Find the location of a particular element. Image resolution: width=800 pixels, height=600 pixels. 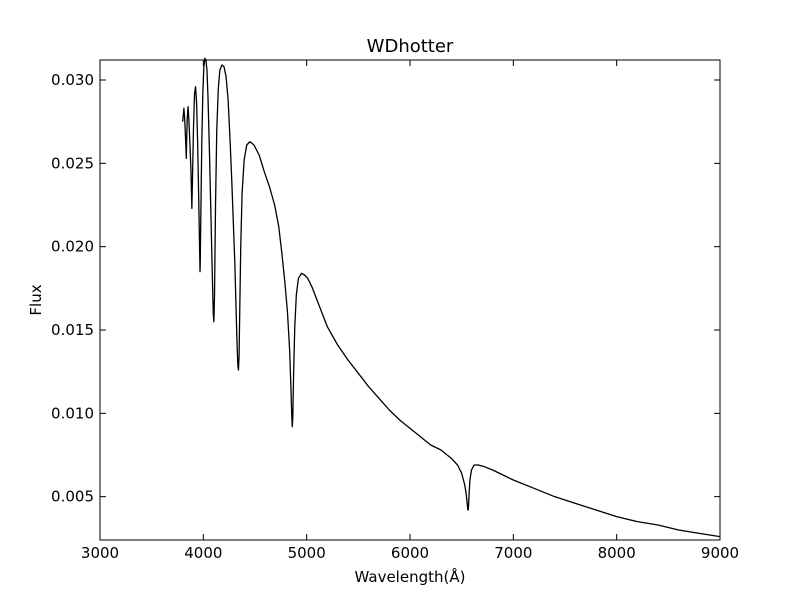

x-tick-label: 5000 is located at coordinates (307, 553).